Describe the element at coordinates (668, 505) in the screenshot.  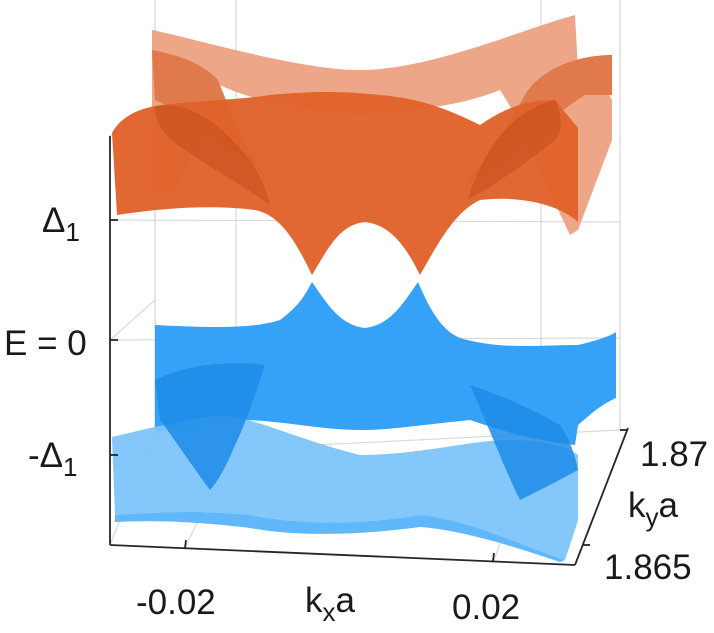
I see `y-axis-label-tail: a` at that location.